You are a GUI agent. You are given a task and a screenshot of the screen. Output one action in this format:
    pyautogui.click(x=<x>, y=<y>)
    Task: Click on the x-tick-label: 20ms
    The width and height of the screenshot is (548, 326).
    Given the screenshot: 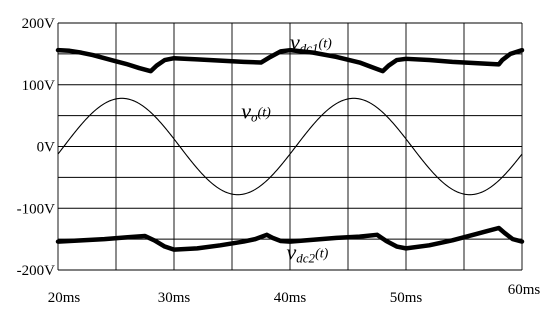 What is the action you would take?
    pyautogui.click(x=64, y=298)
    